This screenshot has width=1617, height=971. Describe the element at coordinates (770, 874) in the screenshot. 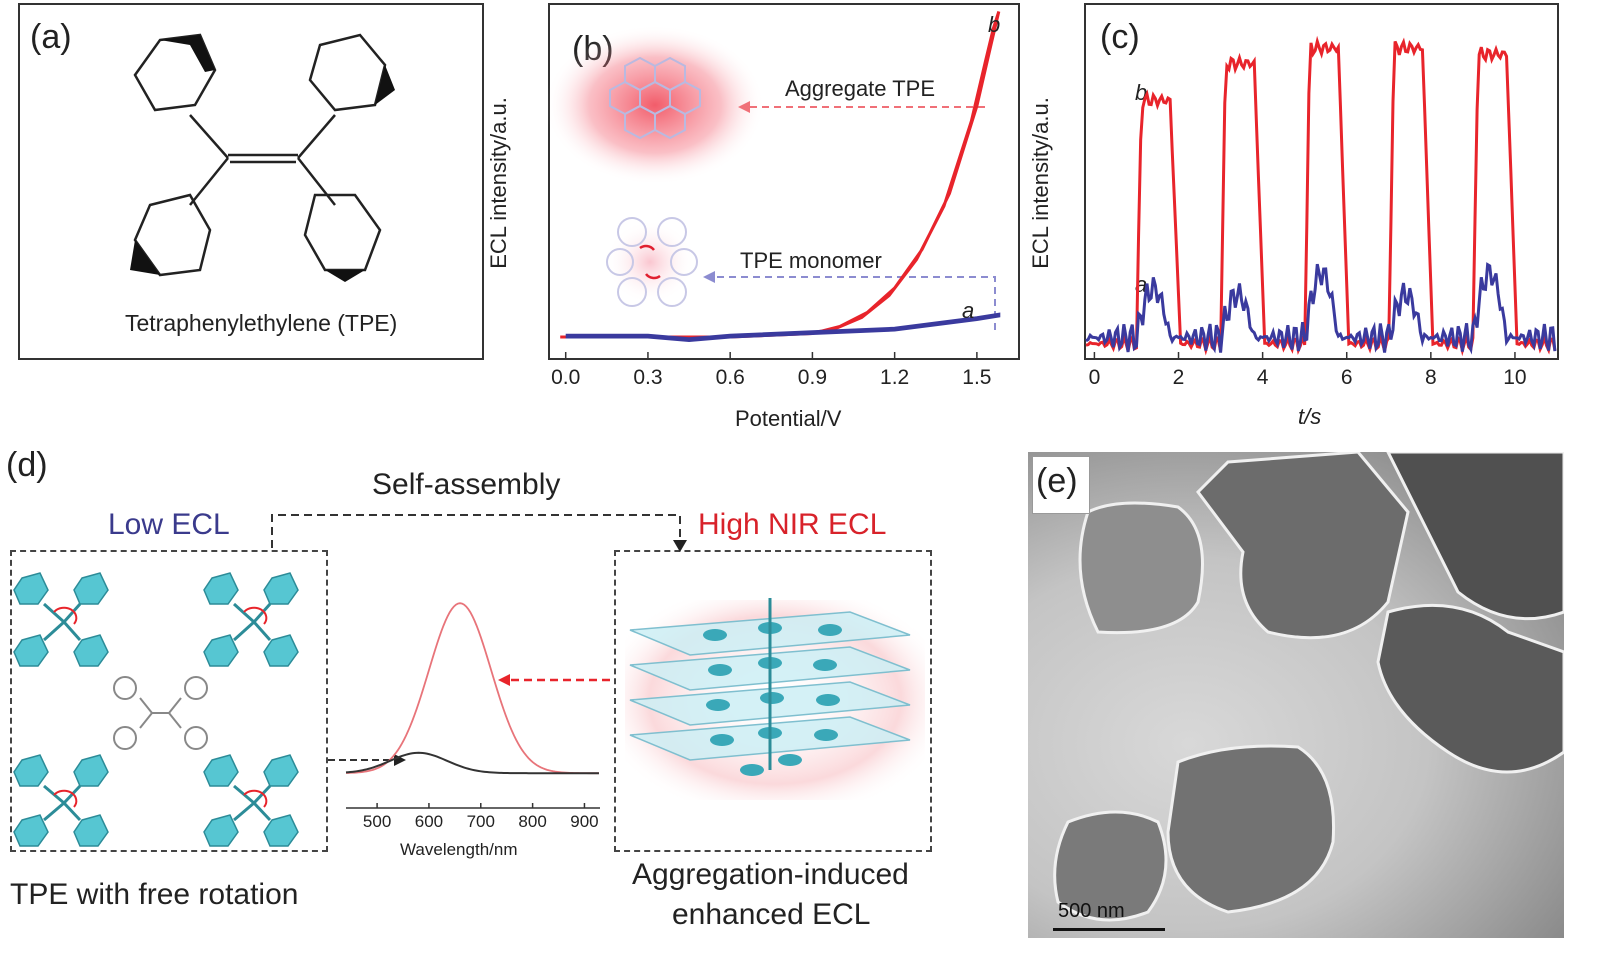

I see `right-caption-line1: Aggregation-induced` at that location.